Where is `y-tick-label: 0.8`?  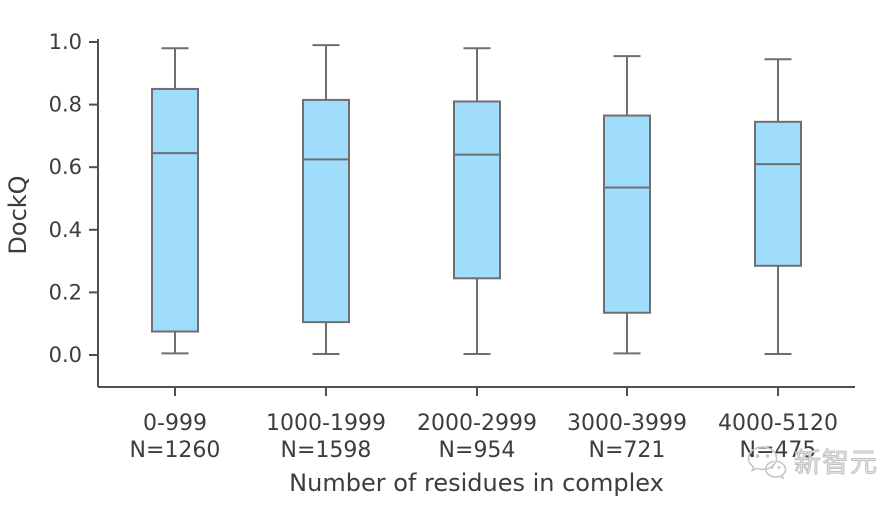
y-tick-label: 0.8 is located at coordinates (65, 105).